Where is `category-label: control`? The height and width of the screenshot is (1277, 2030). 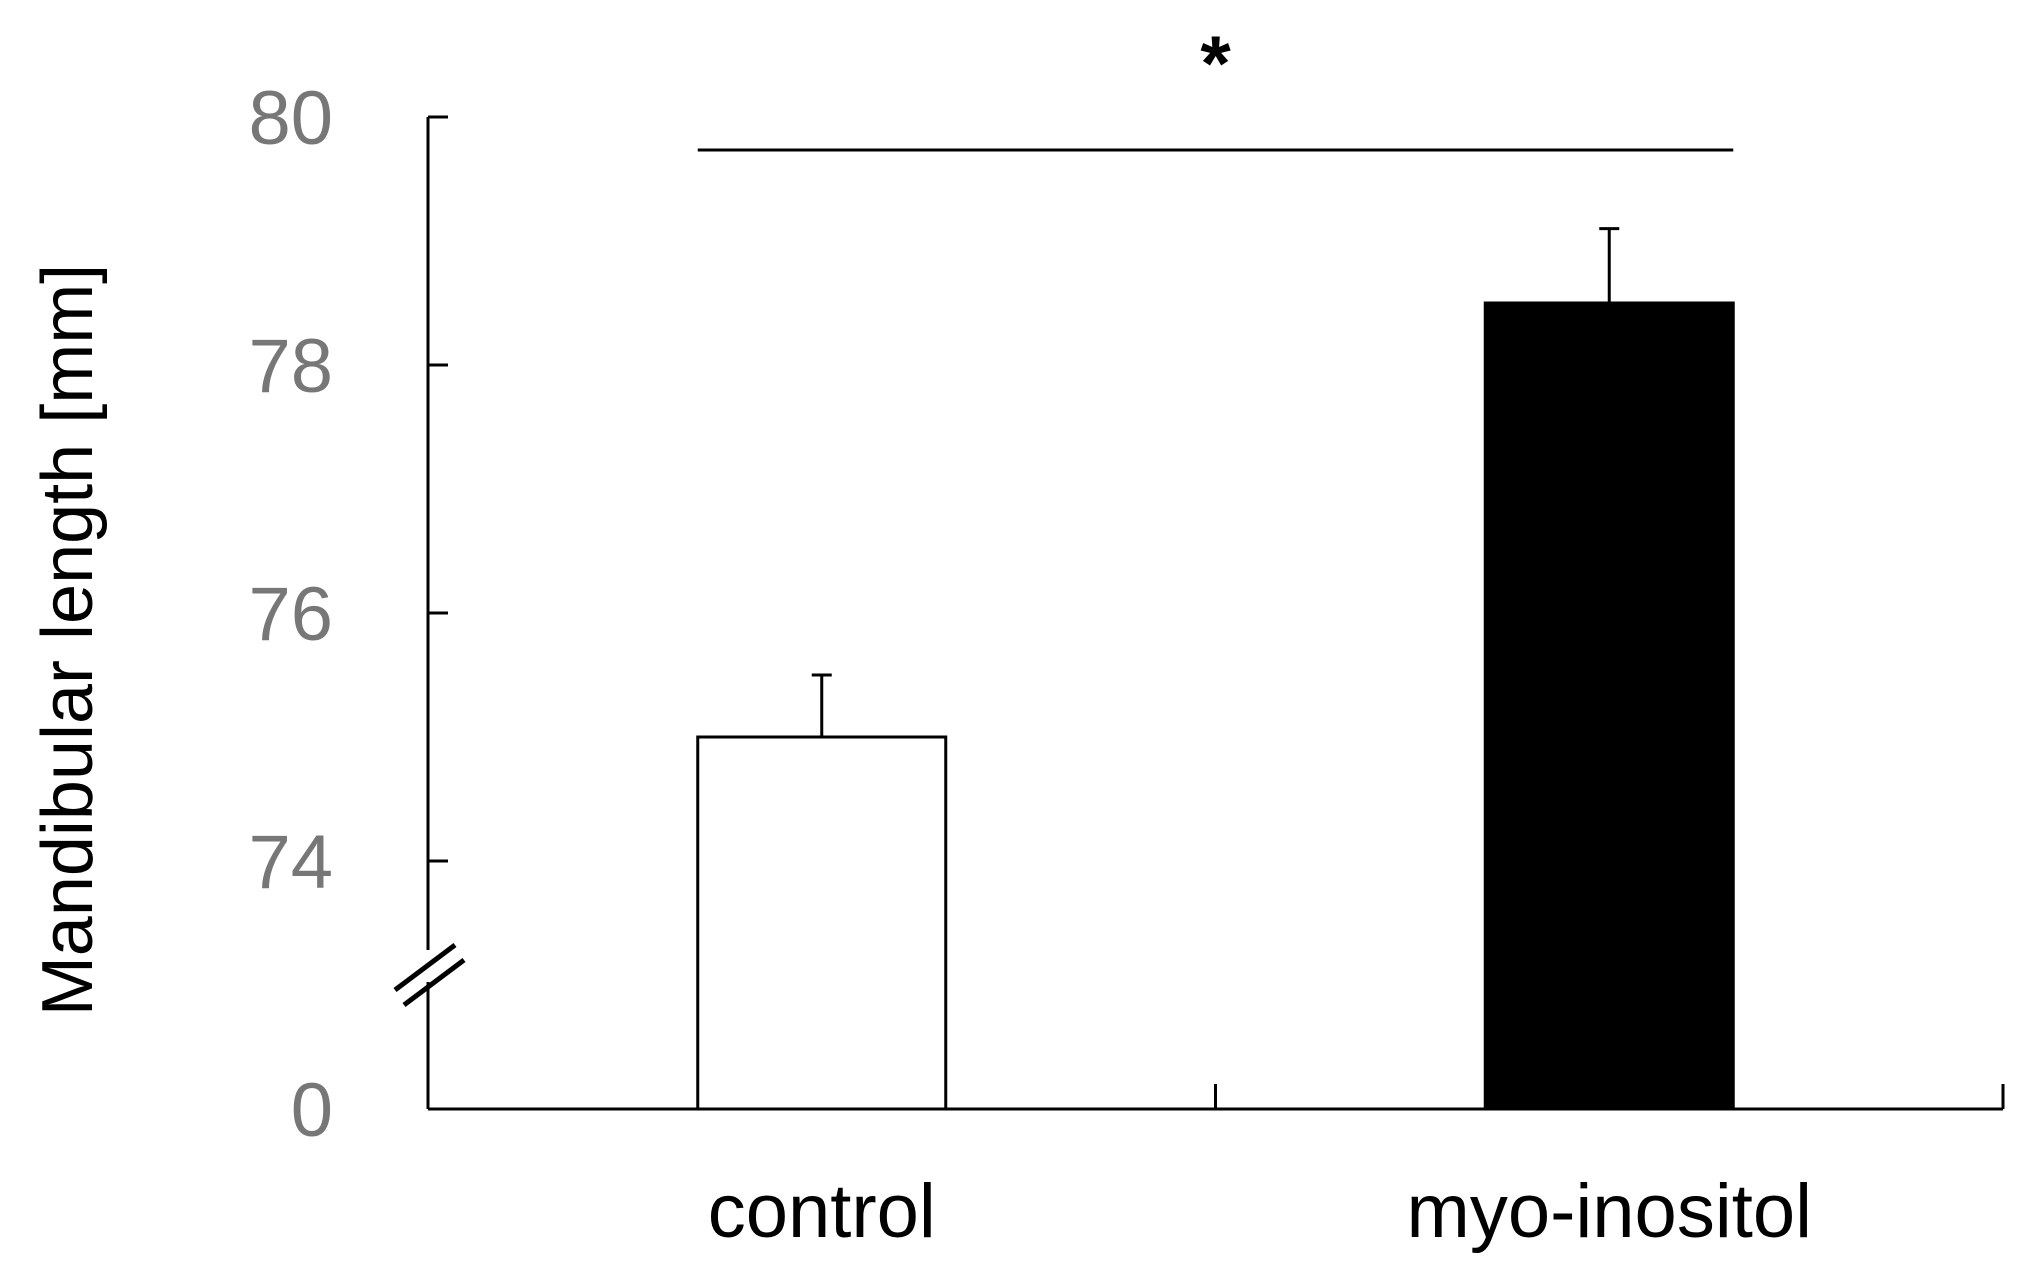
category-label: control is located at coordinates (822, 1211).